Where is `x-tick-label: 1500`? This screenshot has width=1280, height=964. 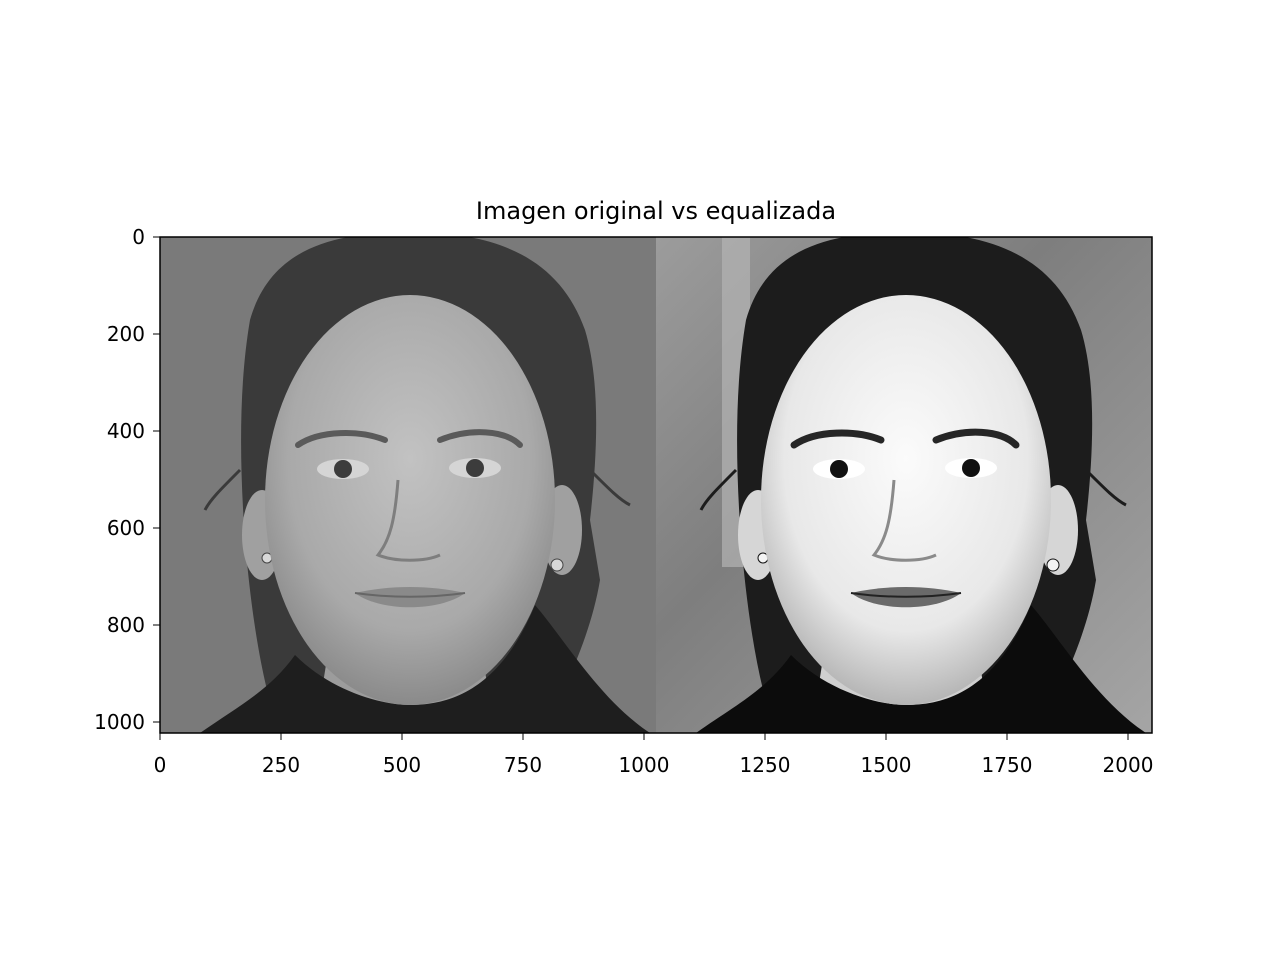
x-tick-label: 1500 is located at coordinates (886, 765).